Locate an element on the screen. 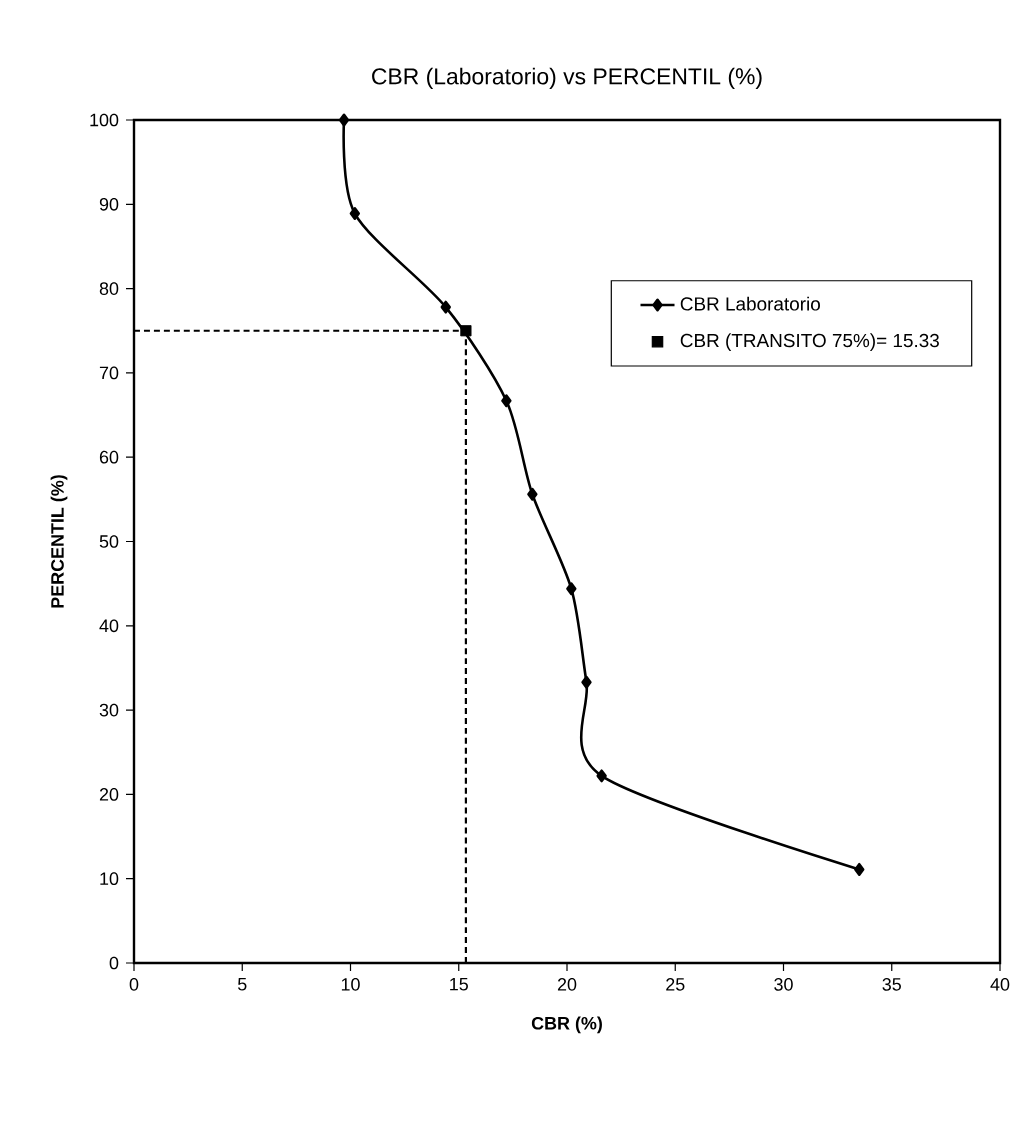 The height and width of the screenshot is (1137, 1017). x-tick-label: 5 is located at coordinates (242, 984).